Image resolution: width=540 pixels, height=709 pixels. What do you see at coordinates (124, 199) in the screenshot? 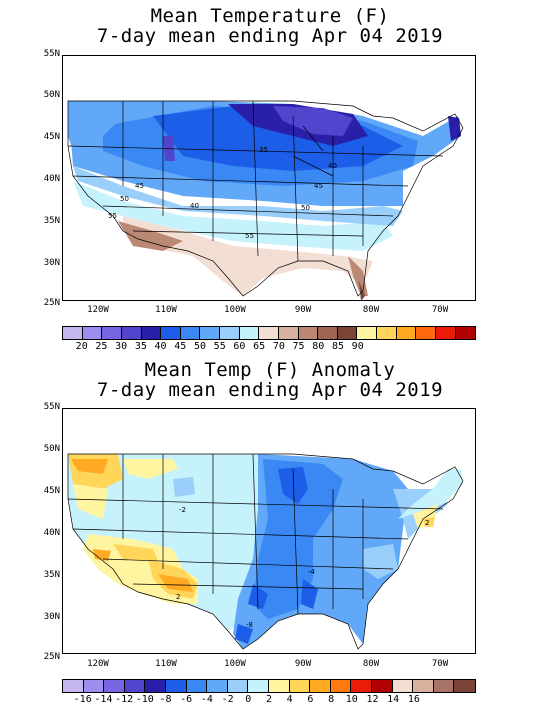
I see `panel1-contour-label: 50` at bounding box center [124, 199].